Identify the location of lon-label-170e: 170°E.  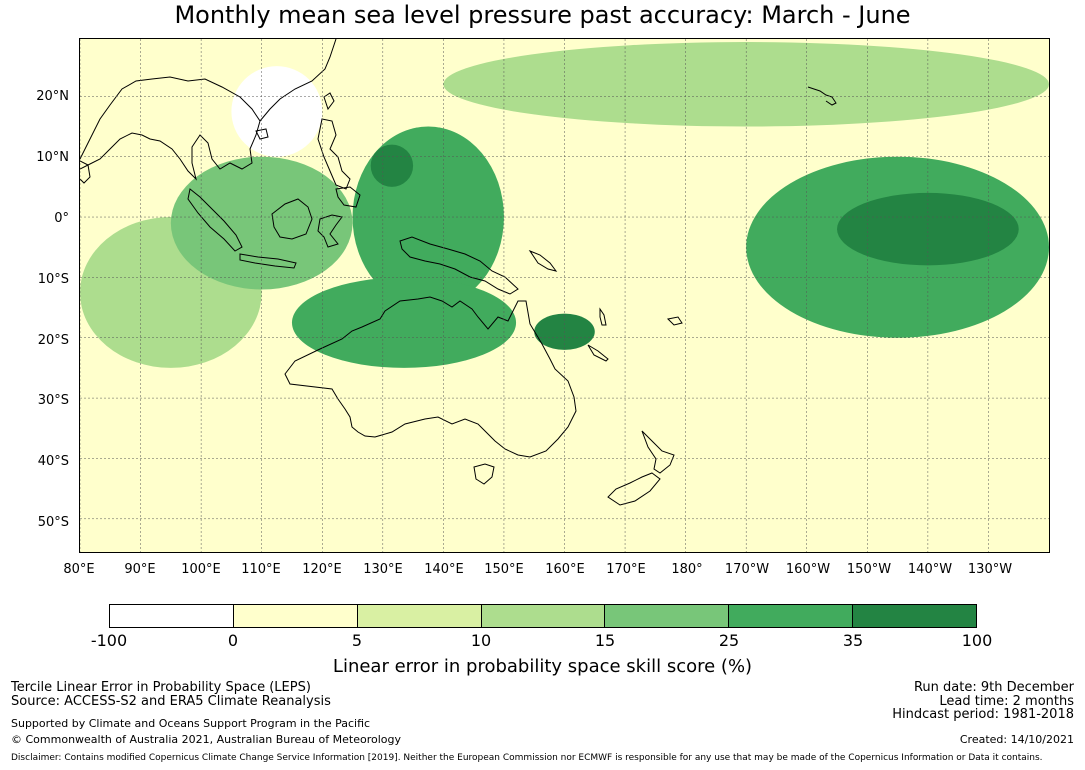
(626, 569).